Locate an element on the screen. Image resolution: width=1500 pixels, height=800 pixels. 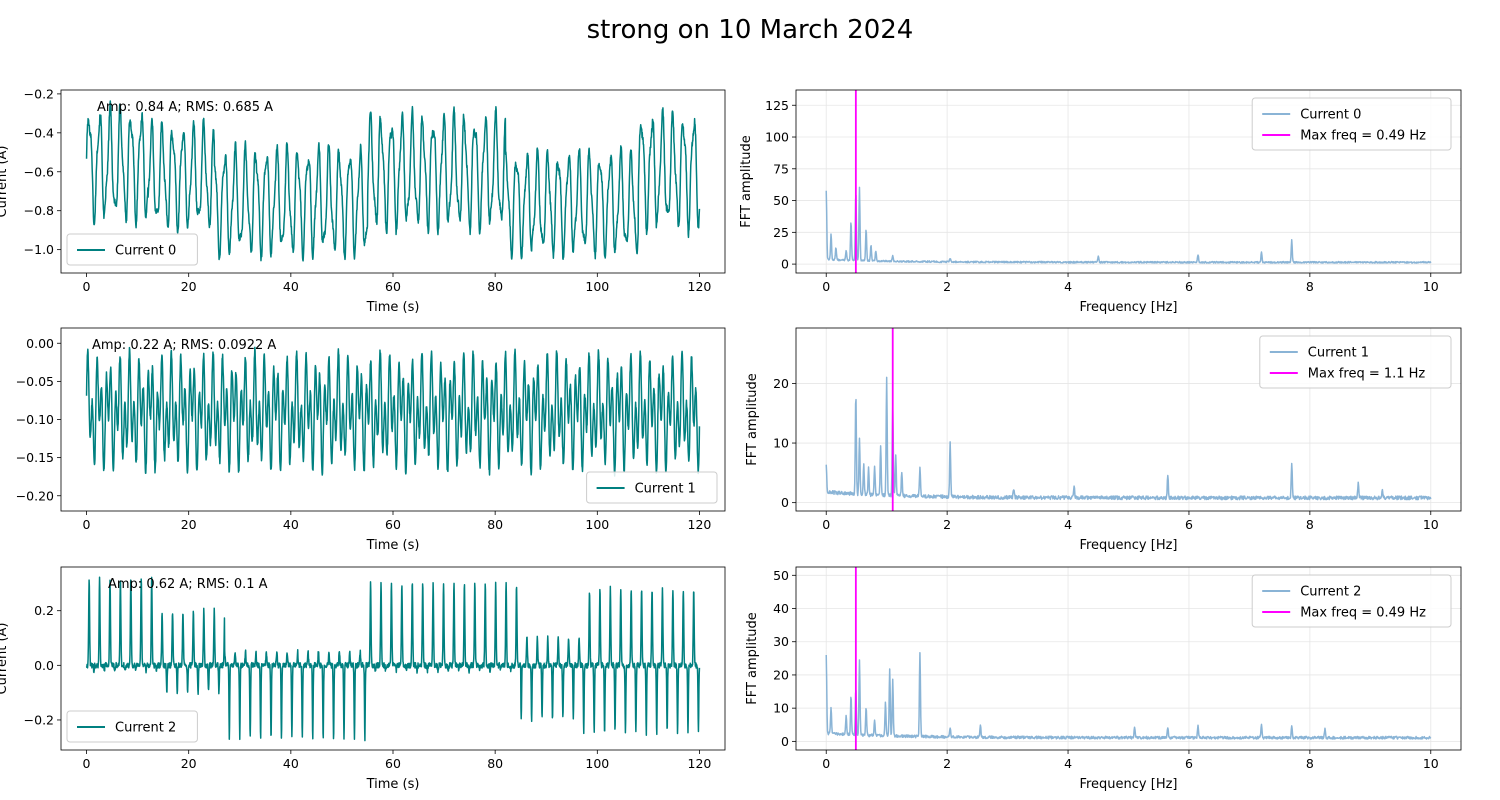
axes-frame is located at coordinates (1128, 181).